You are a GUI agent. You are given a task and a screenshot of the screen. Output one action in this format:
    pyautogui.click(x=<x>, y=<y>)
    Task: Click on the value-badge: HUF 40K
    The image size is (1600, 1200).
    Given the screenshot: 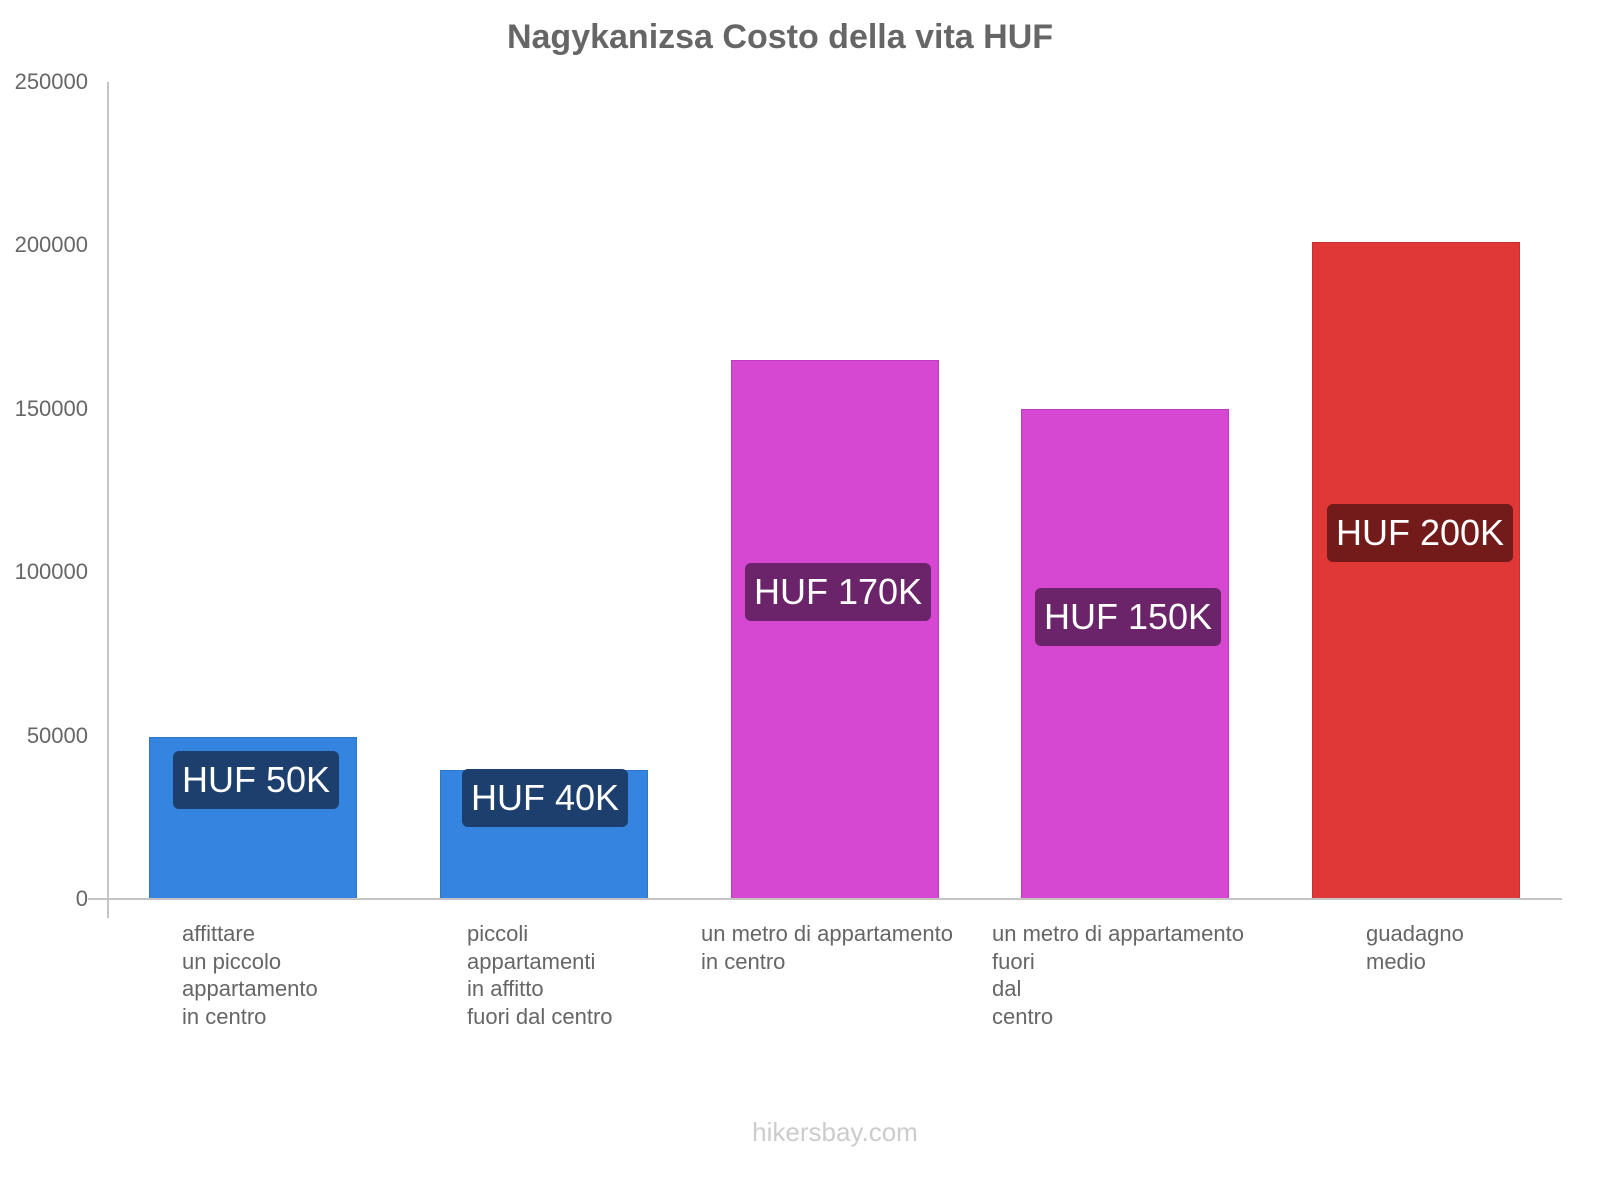 What is the action you would take?
    pyautogui.click(x=545, y=798)
    